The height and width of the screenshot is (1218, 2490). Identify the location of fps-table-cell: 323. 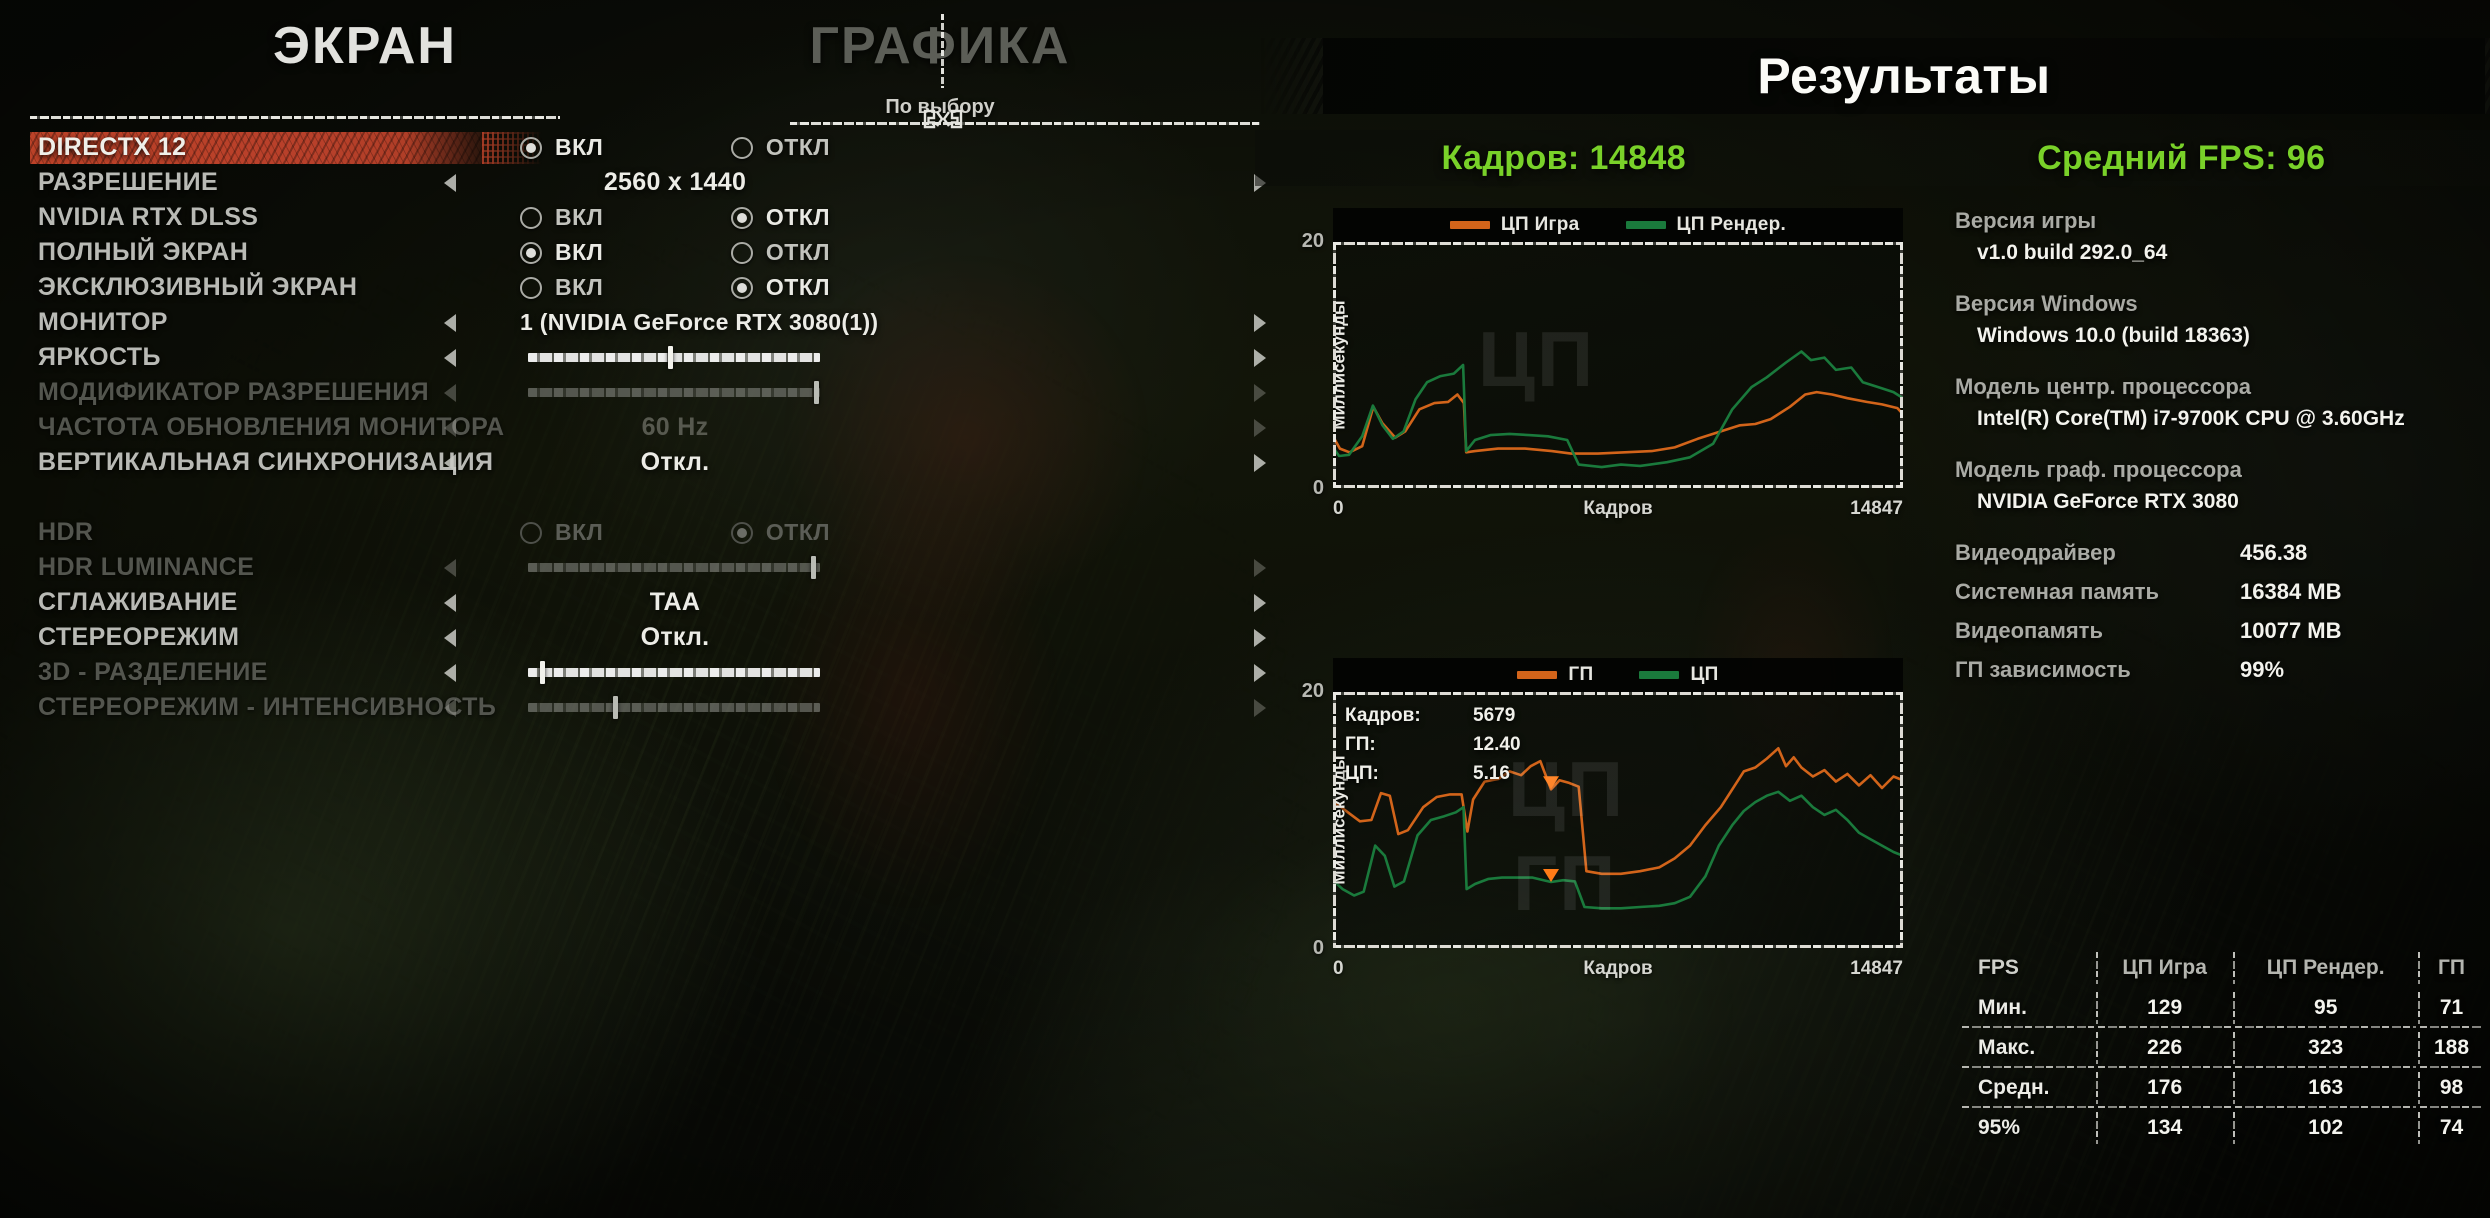
(2325, 1048).